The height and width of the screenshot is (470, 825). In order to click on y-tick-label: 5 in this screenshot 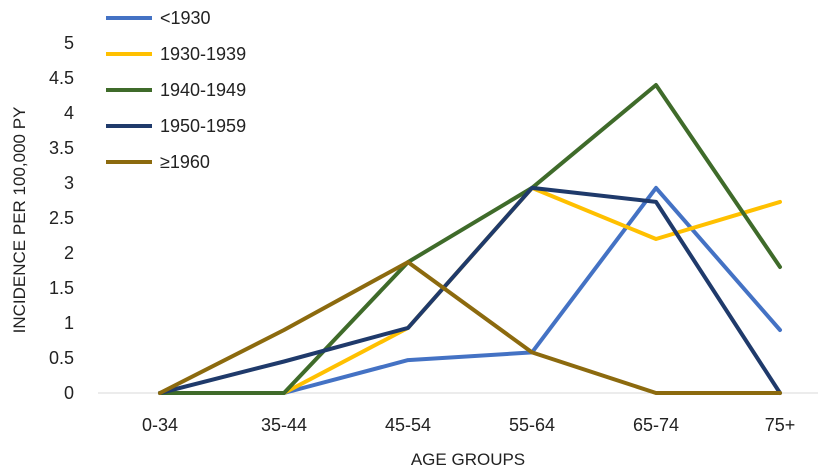, I will do `click(69, 43)`.